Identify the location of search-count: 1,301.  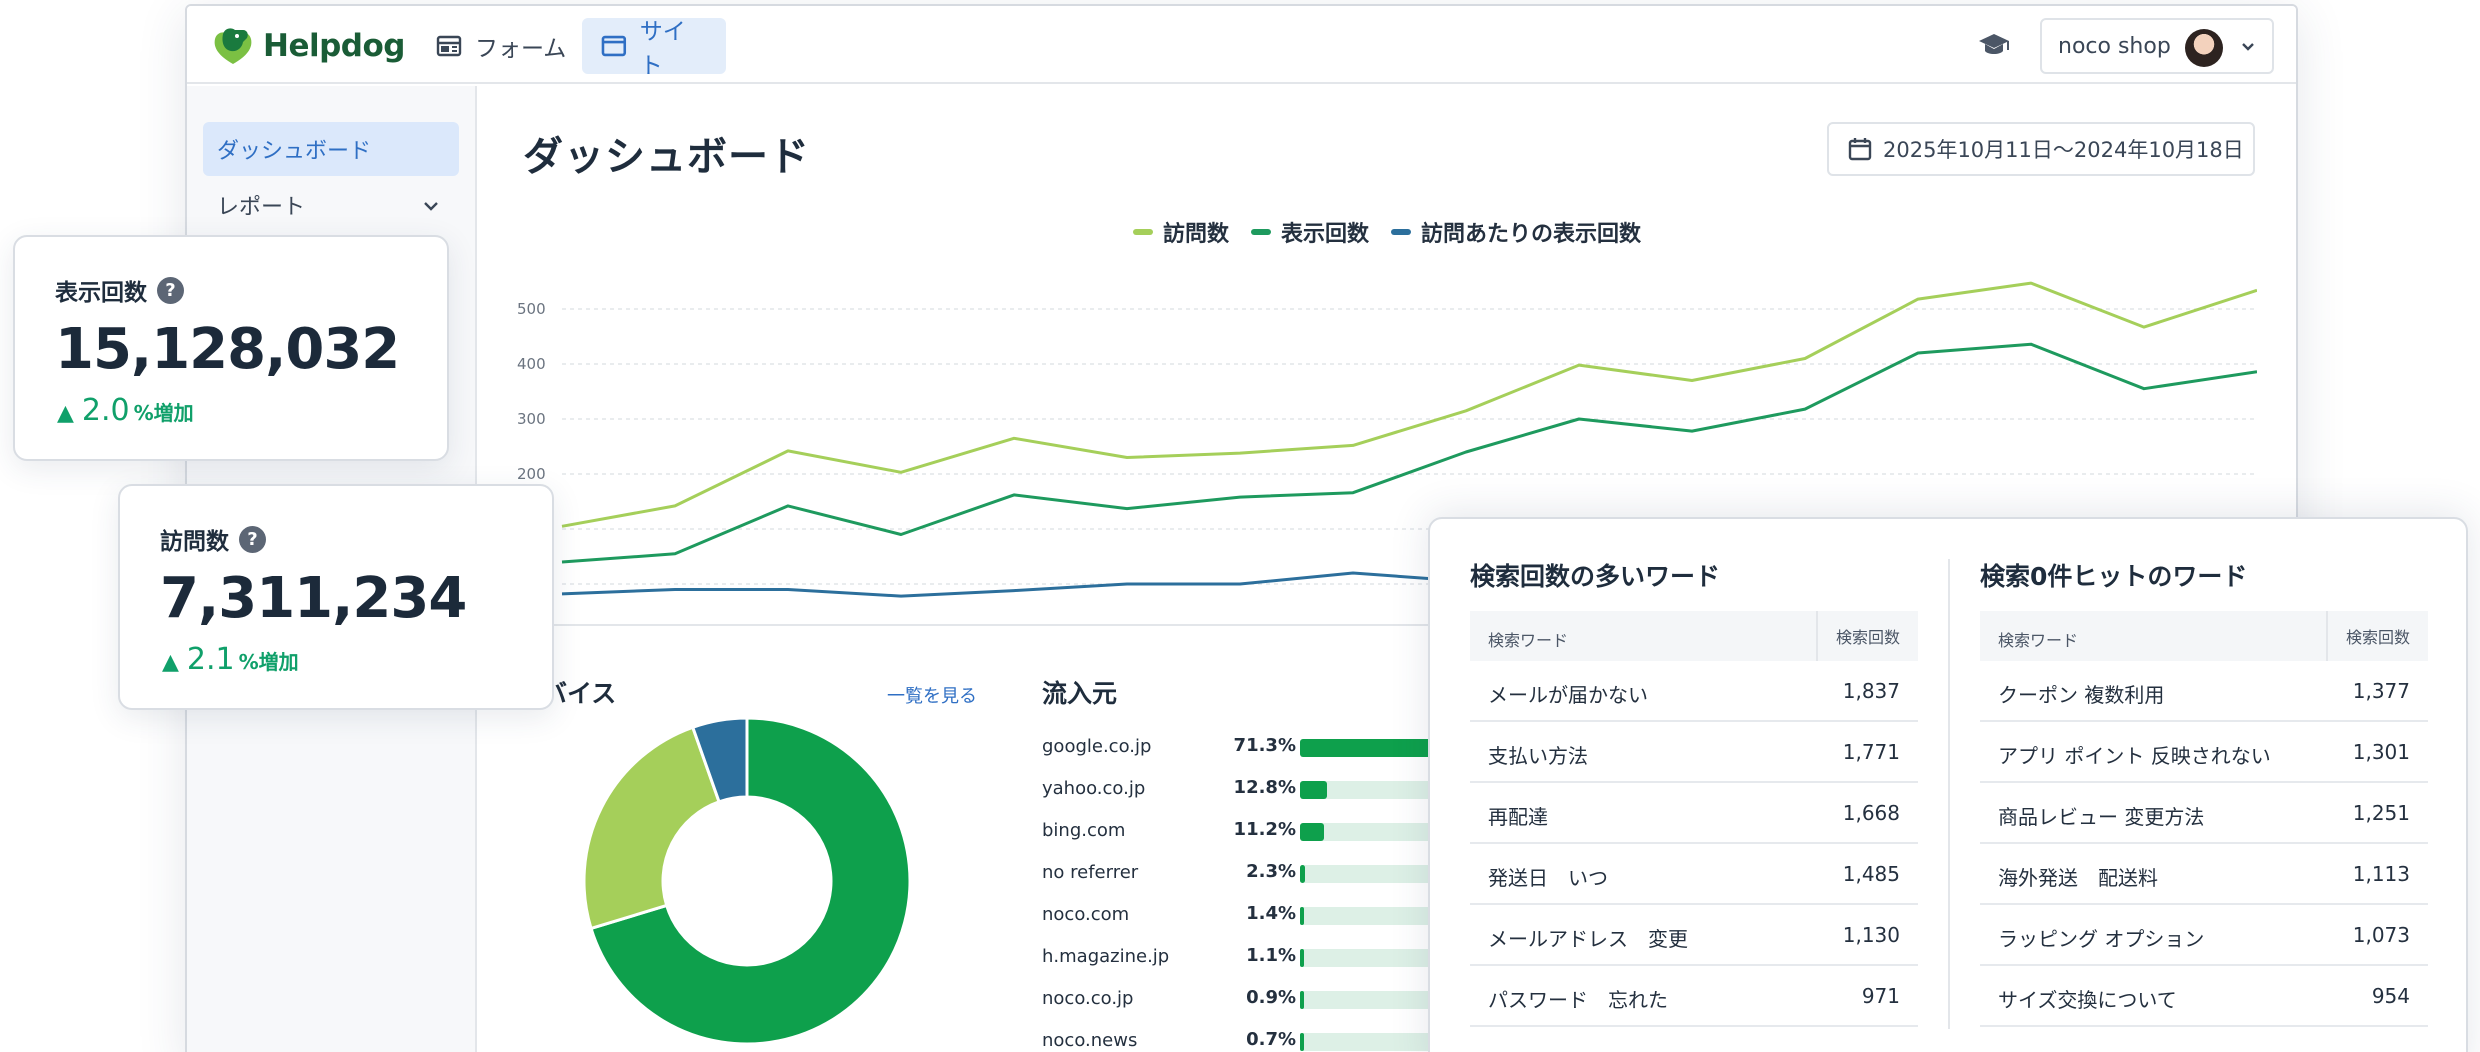
(2381, 752).